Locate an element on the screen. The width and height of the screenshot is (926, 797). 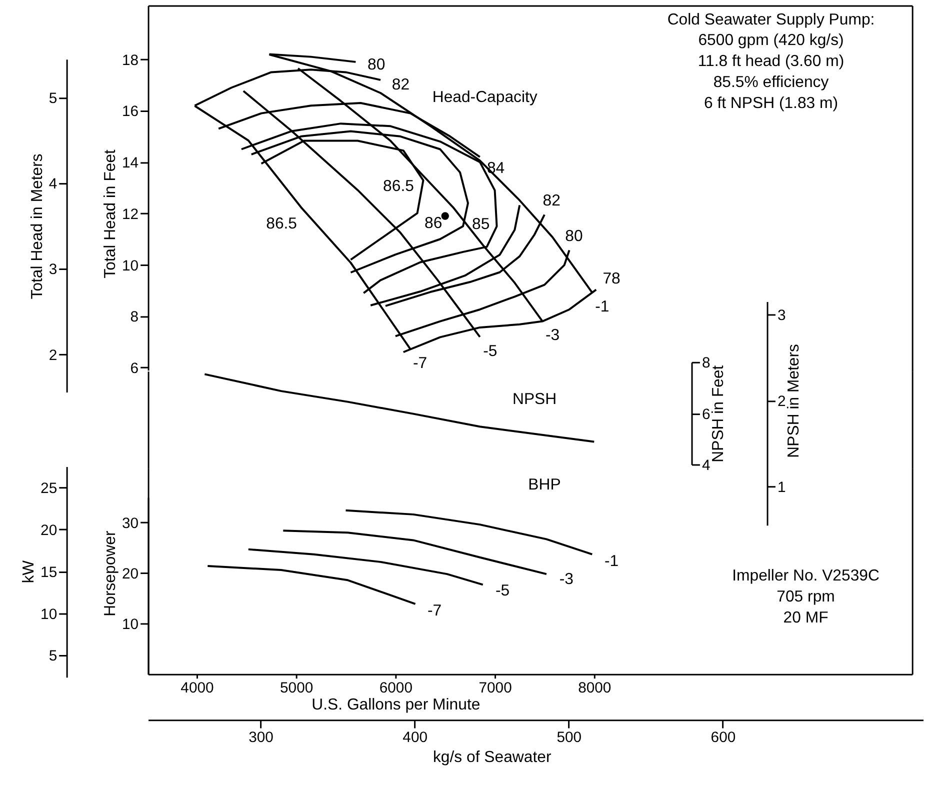
annotation: Head-Capacity is located at coordinates (485, 97).